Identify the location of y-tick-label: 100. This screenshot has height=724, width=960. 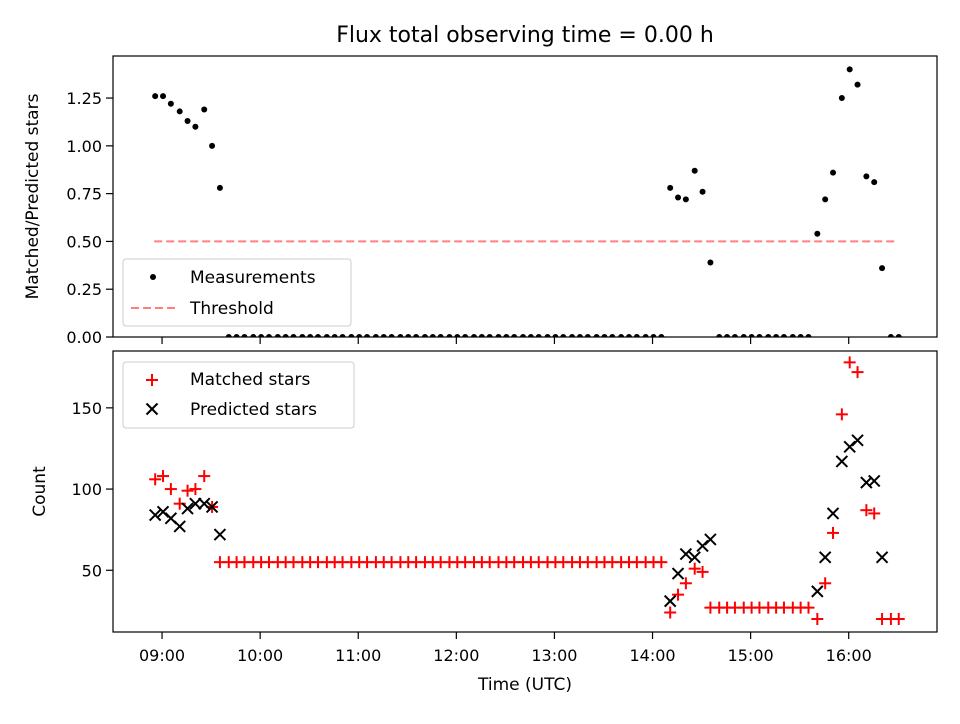
(86, 489).